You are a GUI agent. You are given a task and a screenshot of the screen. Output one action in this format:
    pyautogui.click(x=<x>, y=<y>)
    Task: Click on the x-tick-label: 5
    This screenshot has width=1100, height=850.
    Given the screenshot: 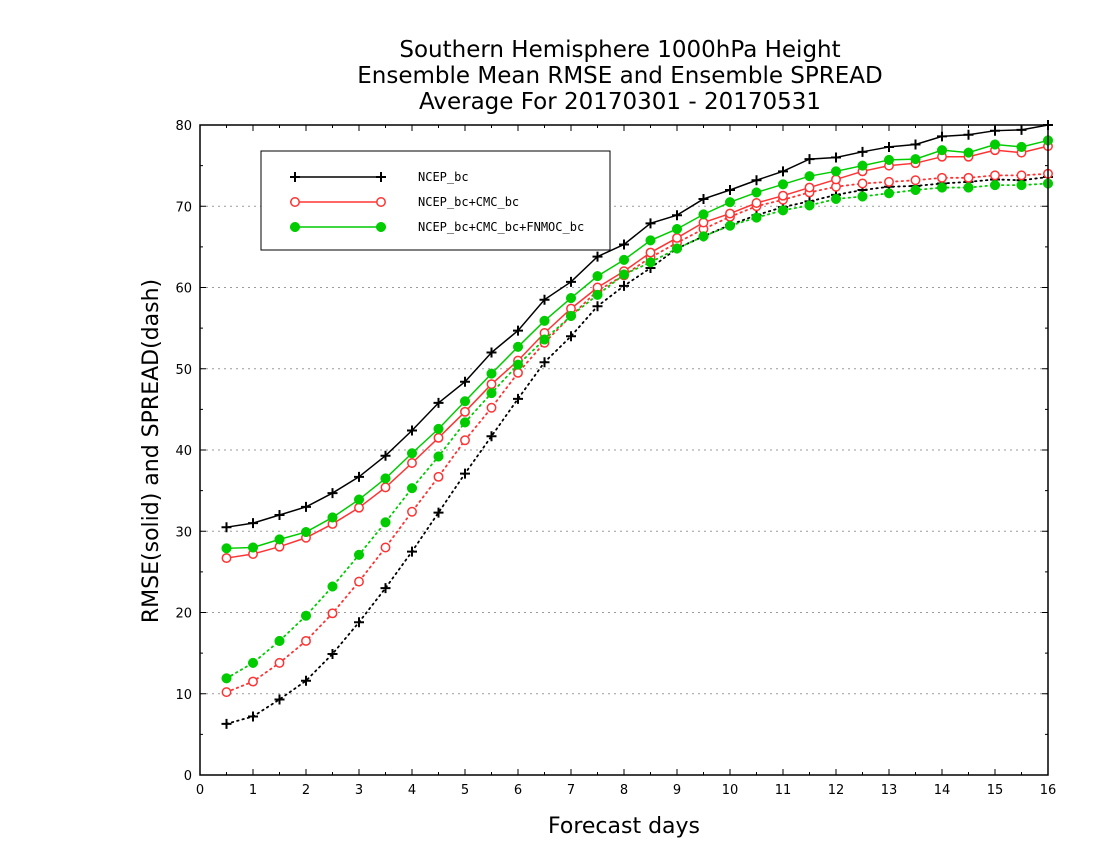 What is the action you would take?
    pyautogui.click(x=465, y=790)
    